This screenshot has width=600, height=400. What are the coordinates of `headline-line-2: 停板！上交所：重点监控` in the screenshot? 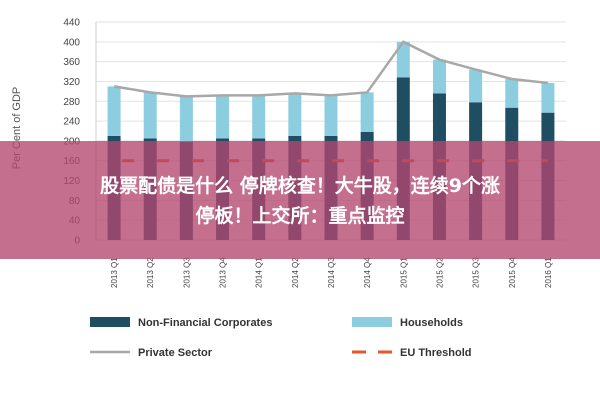 It's located at (300, 216).